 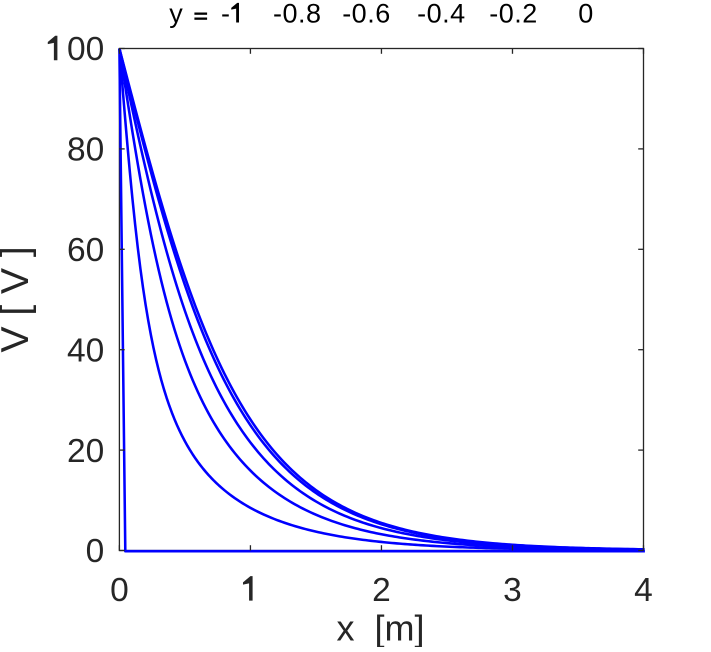 What do you see at coordinates (18, 299) in the screenshot?
I see `svg-text: V [ V ]` at bounding box center [18, 299].